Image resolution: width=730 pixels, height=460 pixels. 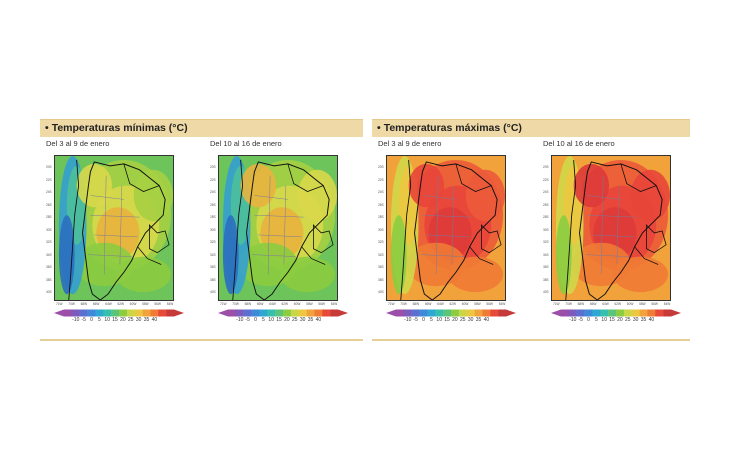 I want to click on latitude-tick: 28S, so click(x=546, y=217).